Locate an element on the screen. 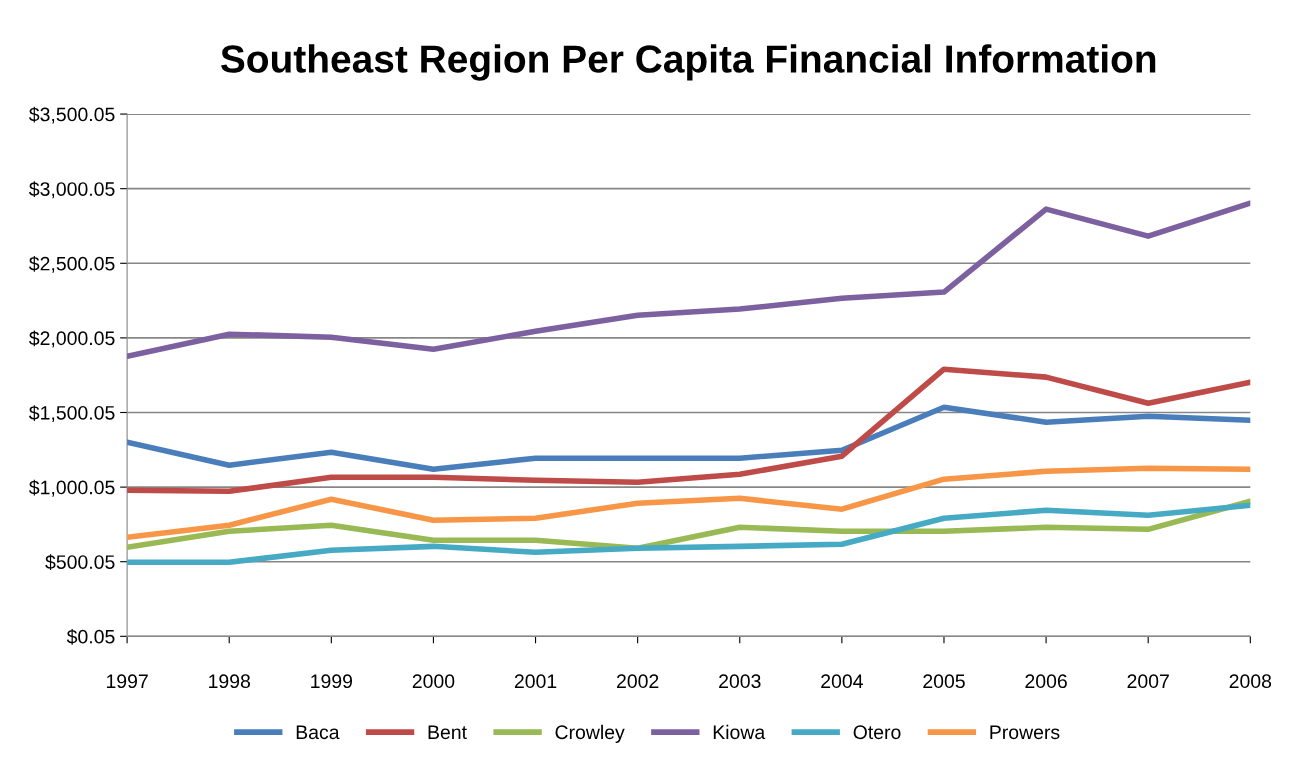  legend-label: Baca is located at coordinates (318, 732).